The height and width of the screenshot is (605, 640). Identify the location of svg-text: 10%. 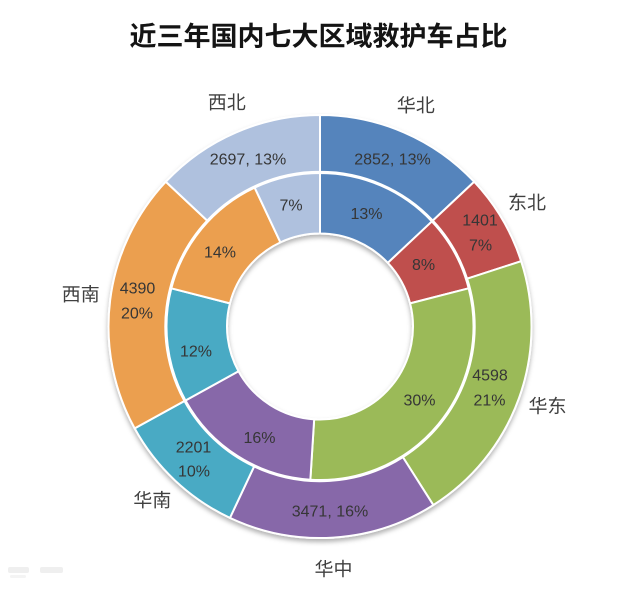
(194, 472).